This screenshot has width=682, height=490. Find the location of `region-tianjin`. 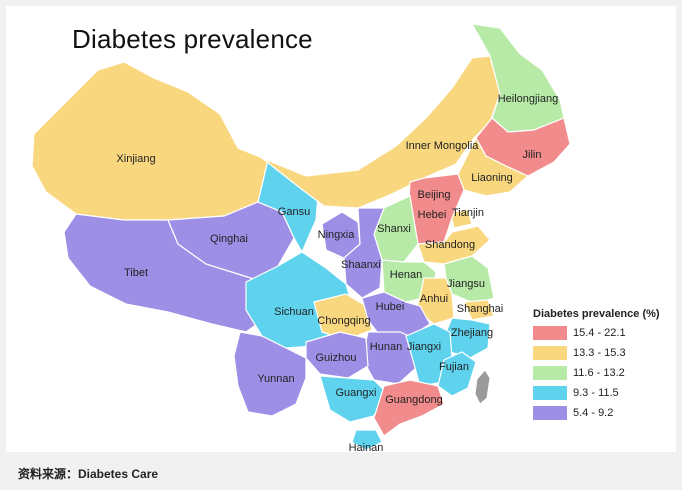

region-tianjin is located at coordinates (461, 219).